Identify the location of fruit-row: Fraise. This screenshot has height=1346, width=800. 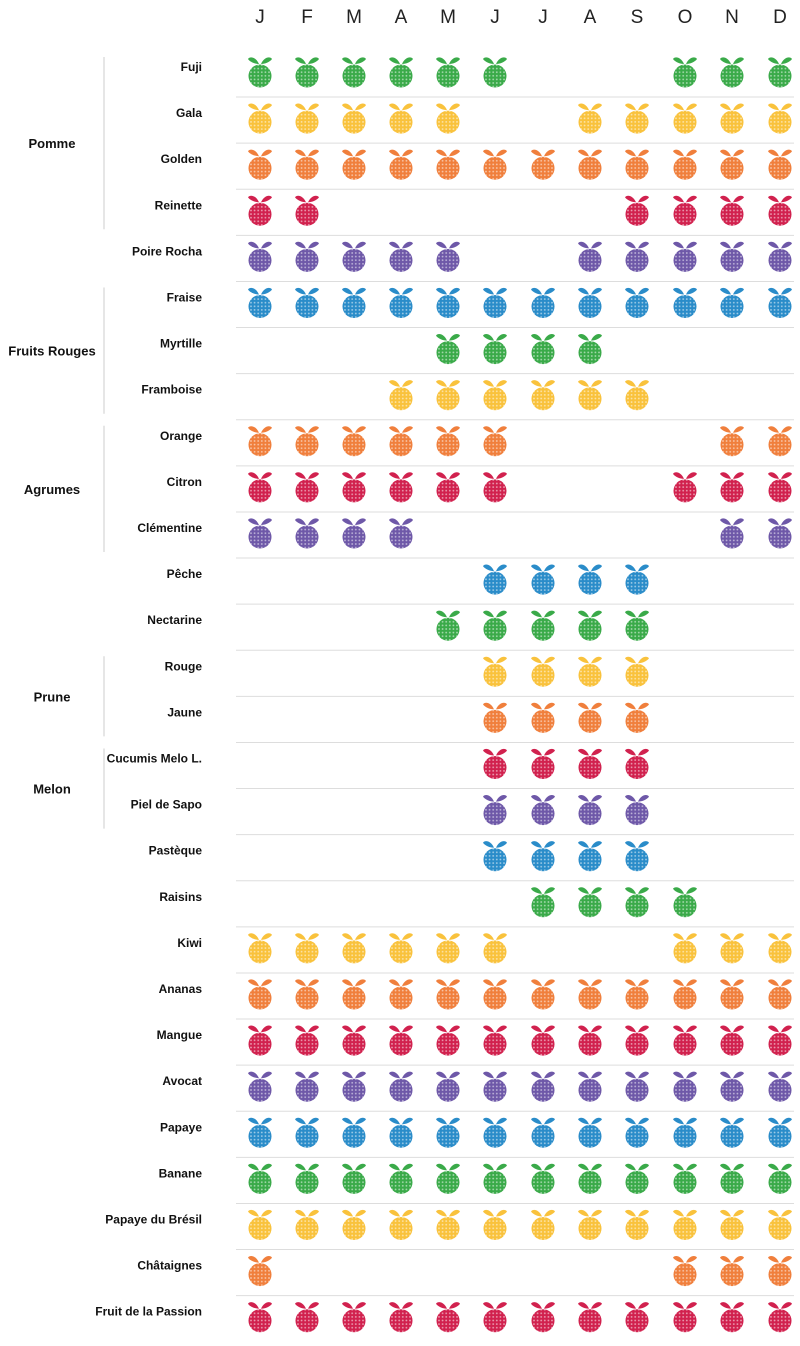
(479, 302).